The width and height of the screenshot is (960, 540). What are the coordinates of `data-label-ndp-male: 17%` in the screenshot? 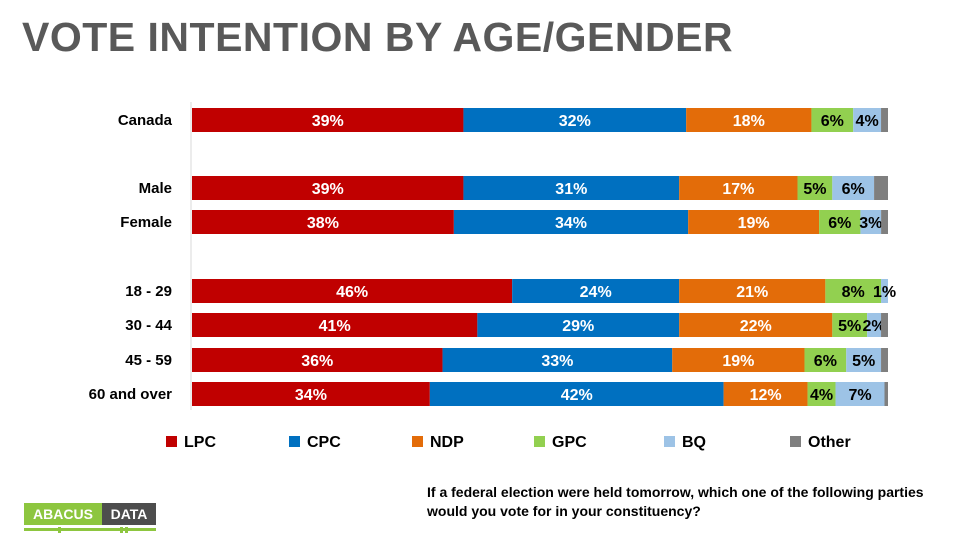 It's located at (738, 189).